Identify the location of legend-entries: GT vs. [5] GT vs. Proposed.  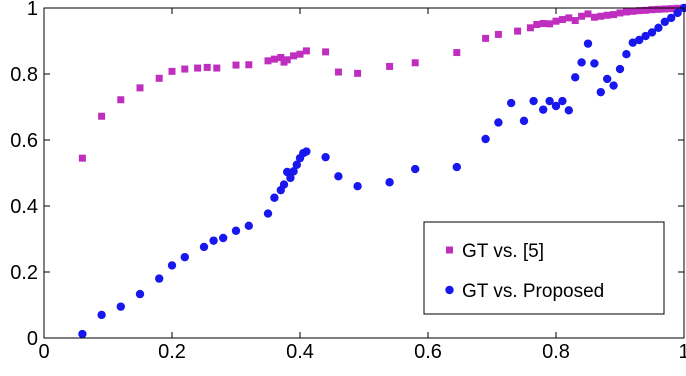
(524, 271).